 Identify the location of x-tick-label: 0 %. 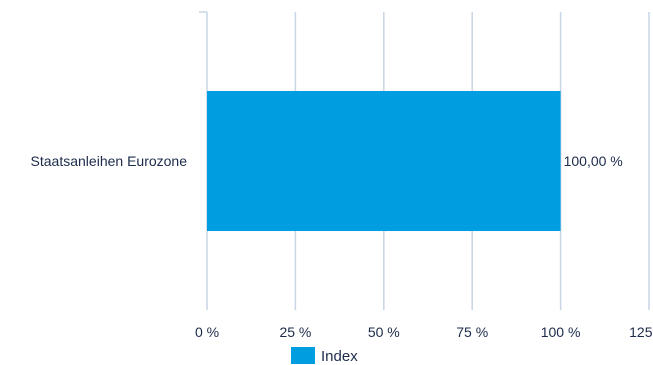
(207, 332).